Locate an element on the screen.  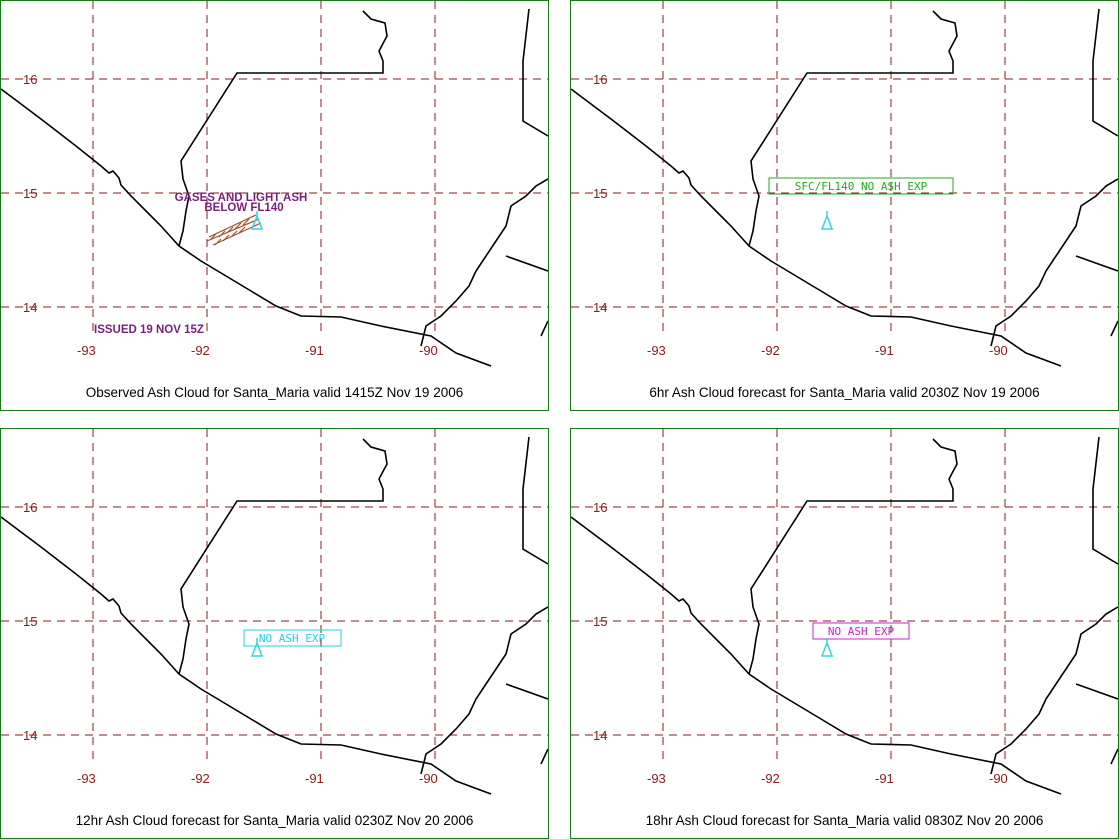
ash-plume is located at coordinates (234, 230).